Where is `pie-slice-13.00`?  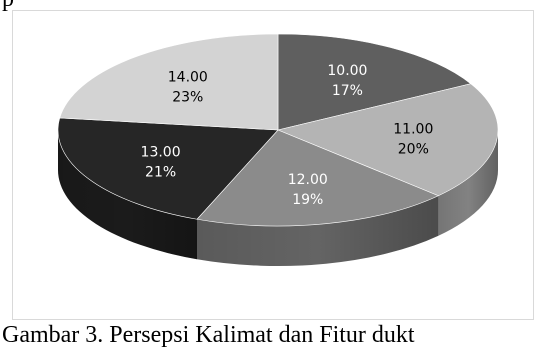
pie-slice-13.00 is located at coordinates (168, 168).